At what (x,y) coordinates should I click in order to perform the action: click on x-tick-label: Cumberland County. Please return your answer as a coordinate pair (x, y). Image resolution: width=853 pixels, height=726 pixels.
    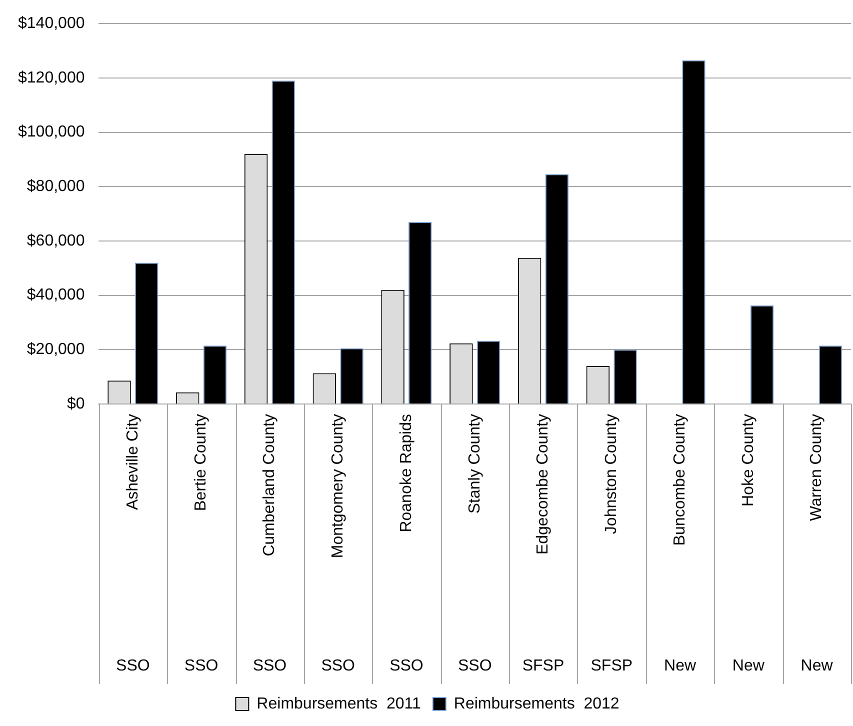
    Looking at the image, I should click on (269, 485).